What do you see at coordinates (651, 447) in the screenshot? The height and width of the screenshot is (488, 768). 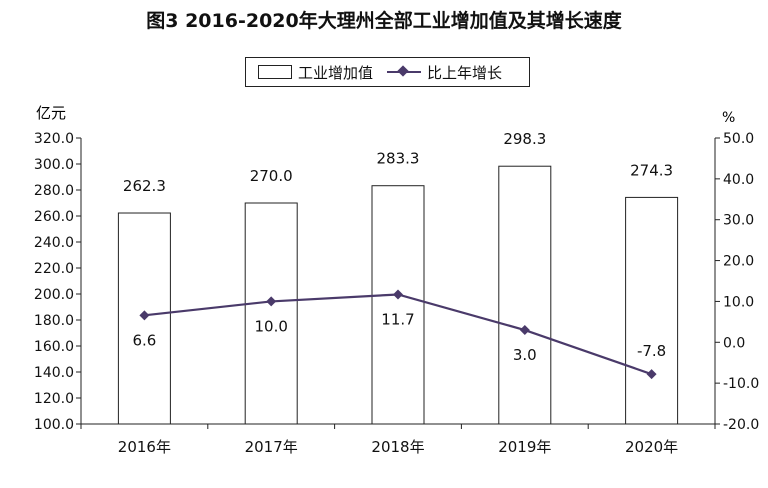 I see `x-tick-label-4: 2020年` at bounding box center [651, 447].